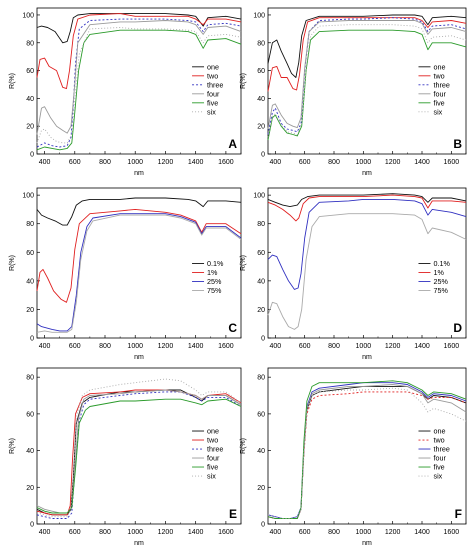  What do you see at coordinates (440, 290) in the screenshot?
I see `legend-label: 75%` at bounding box center [440, 290].